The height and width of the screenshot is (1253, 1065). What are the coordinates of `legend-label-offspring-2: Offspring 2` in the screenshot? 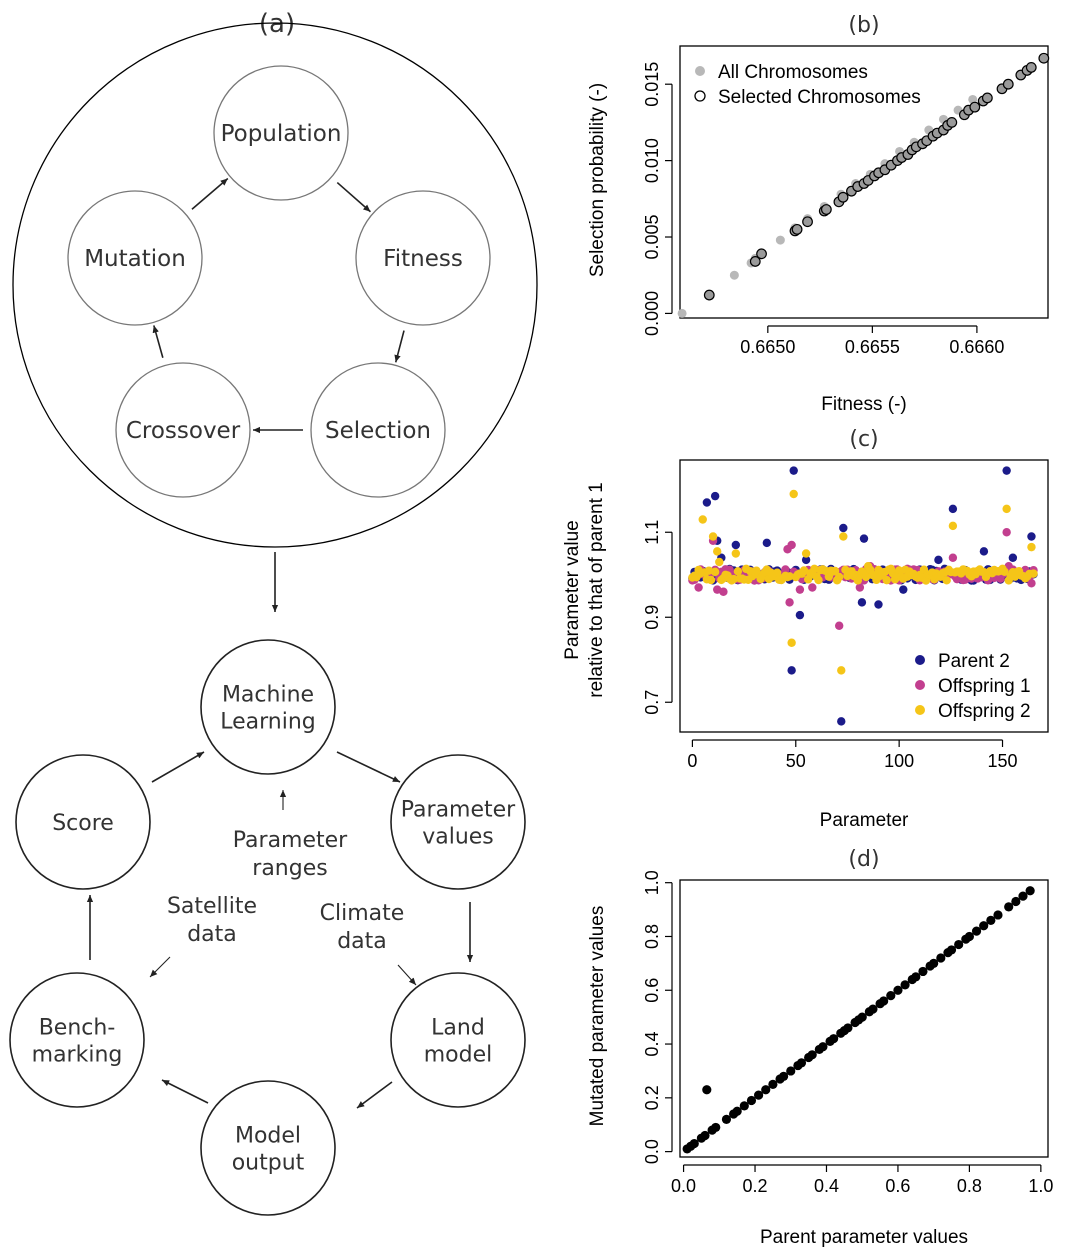 It's located at (984, 711).